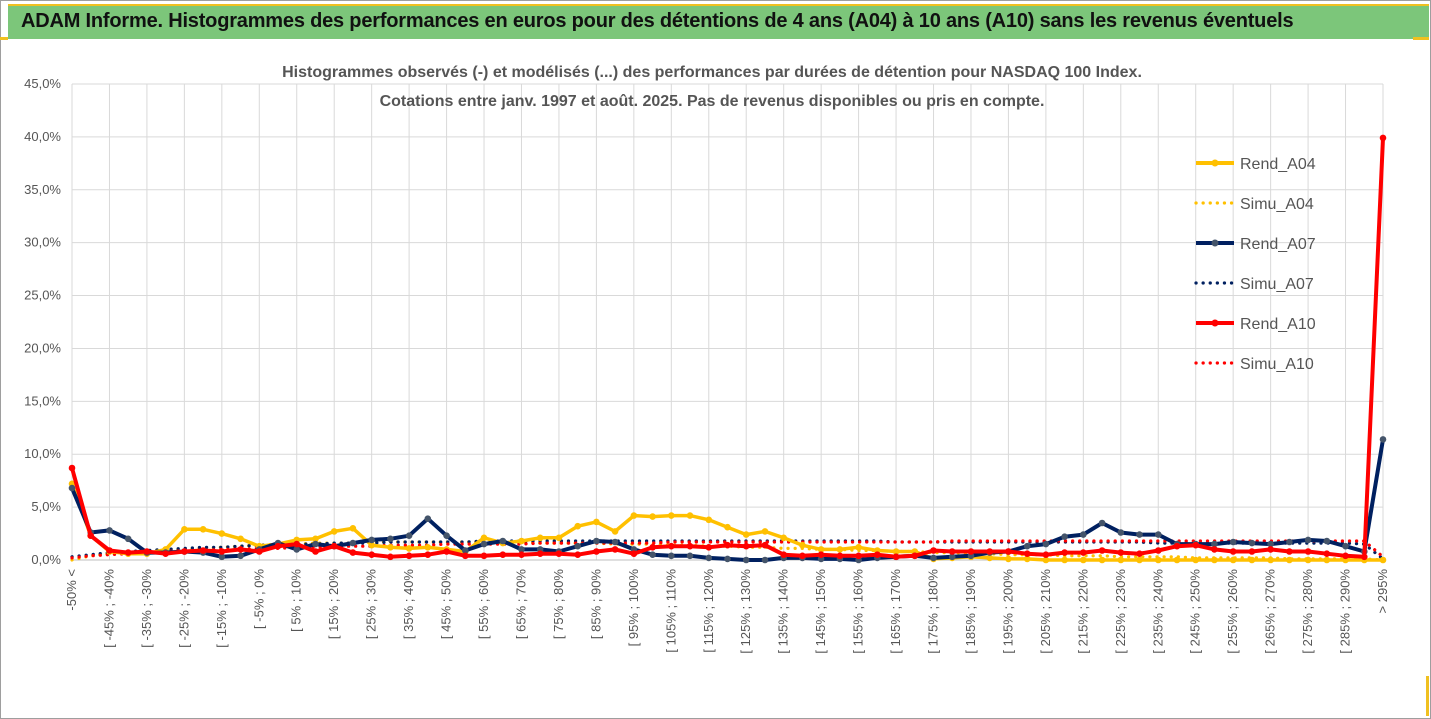 The image size is (1431, 719). What do you see at coordinates (42, 189) in the screenshot?
I see `y-tick-label: 35,0%` at bounding box center [42, 189].